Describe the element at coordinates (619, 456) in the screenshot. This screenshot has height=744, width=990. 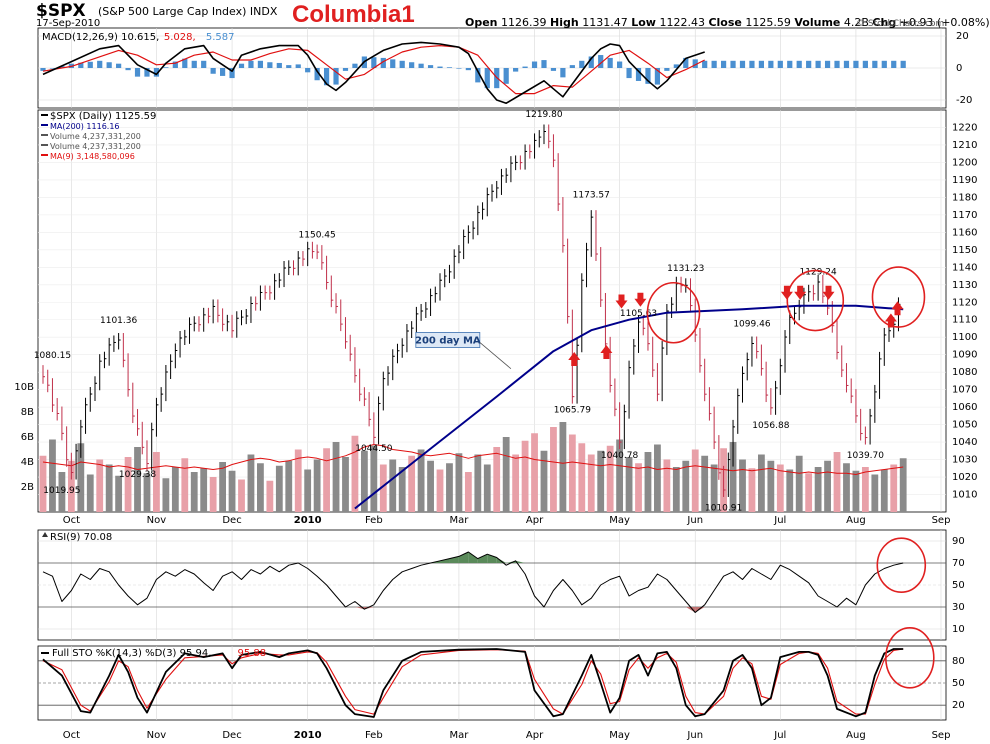
I see `price-label: 1040.78` at that location.